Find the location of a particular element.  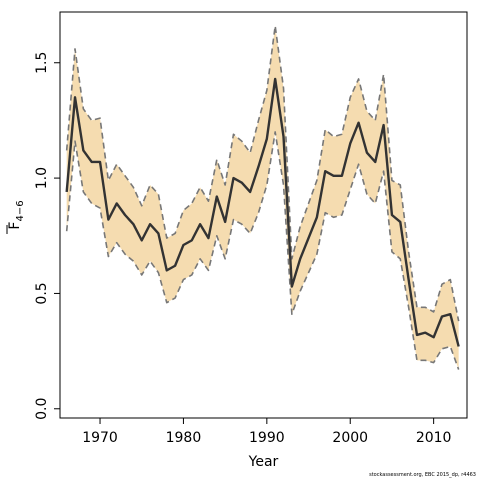

y-tick-label: 1.5 is located at coordinates (42, 63).